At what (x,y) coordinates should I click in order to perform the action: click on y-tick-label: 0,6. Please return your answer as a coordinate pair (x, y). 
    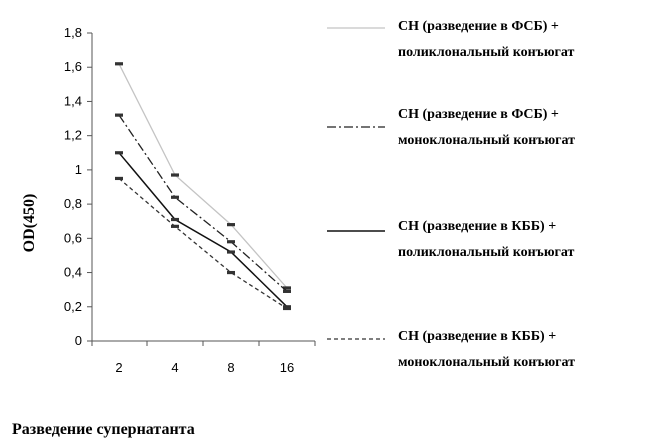
    Looking at the image, I should click on (73, 237).